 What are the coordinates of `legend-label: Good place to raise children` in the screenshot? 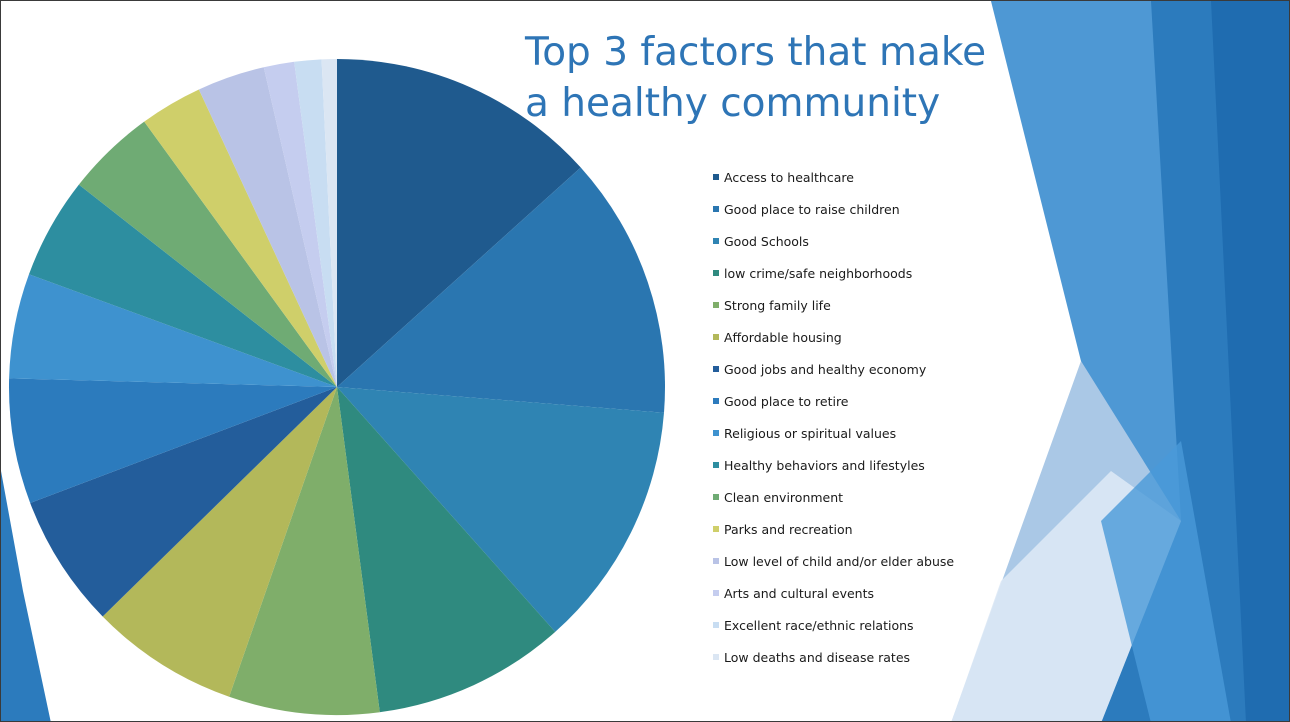 It's located at (812, 209).